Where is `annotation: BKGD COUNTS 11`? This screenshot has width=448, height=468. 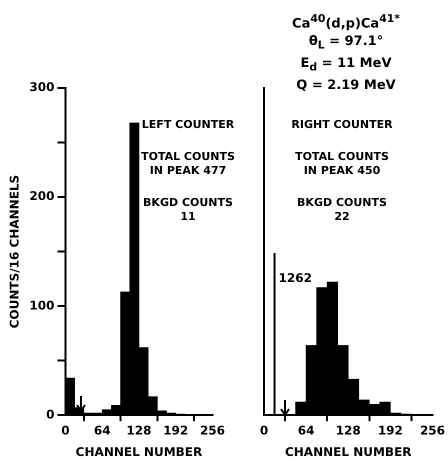
annotation: BKGD COUNTS 11 is located at coordinates (188, 210).